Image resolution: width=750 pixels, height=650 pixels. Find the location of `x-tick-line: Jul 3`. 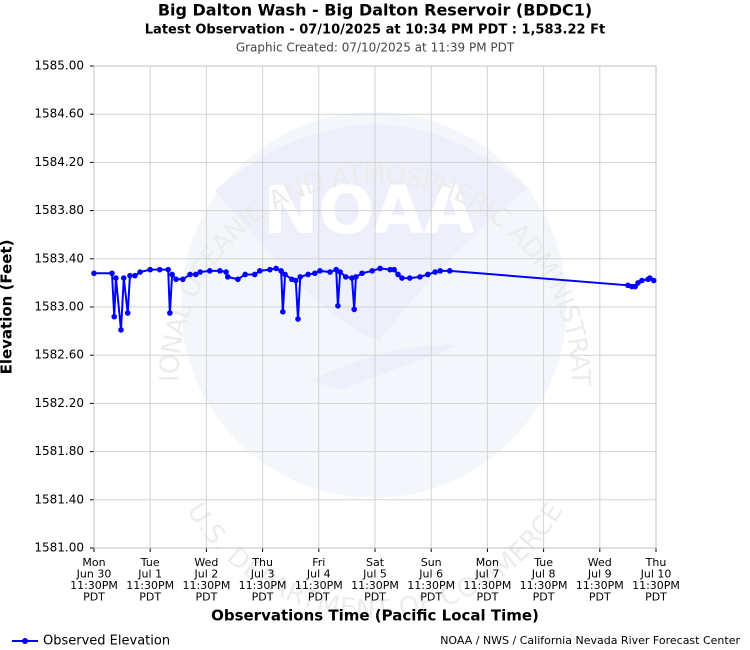

x-tick-line: Jul 3 is located at coordinates (262, 574).